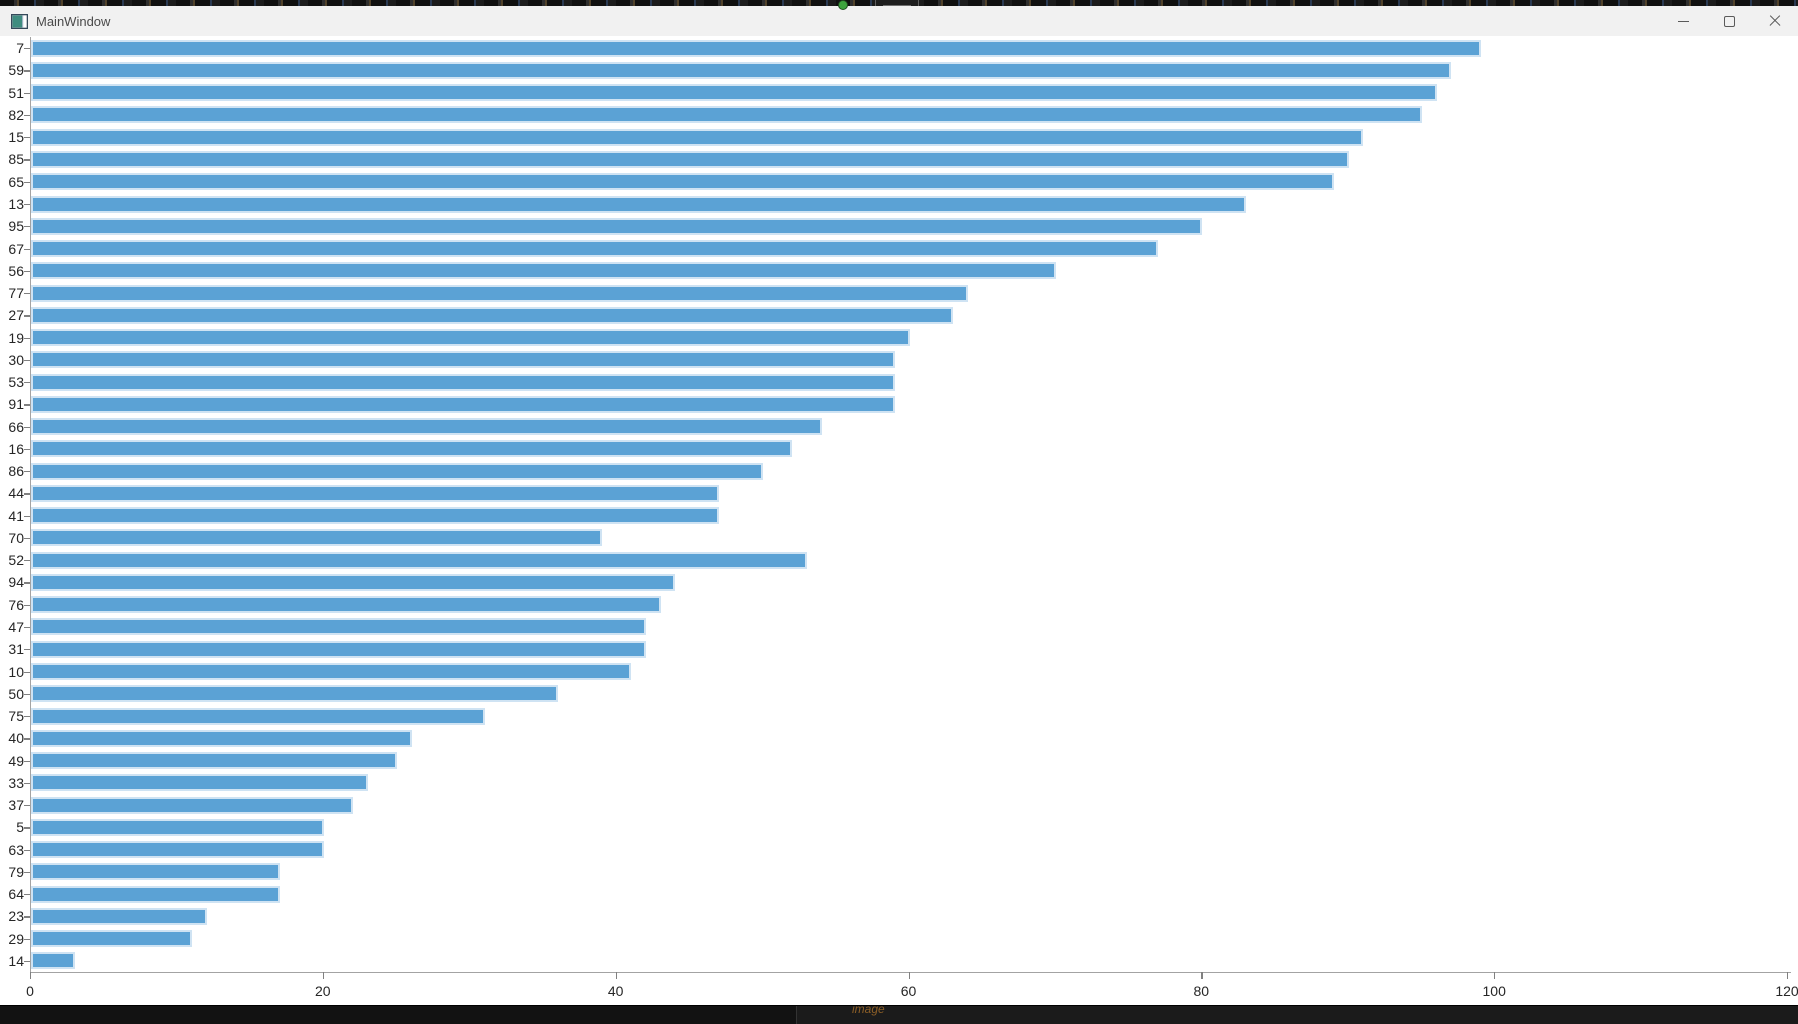  I want to click on close-icon, so click(1775, 21).